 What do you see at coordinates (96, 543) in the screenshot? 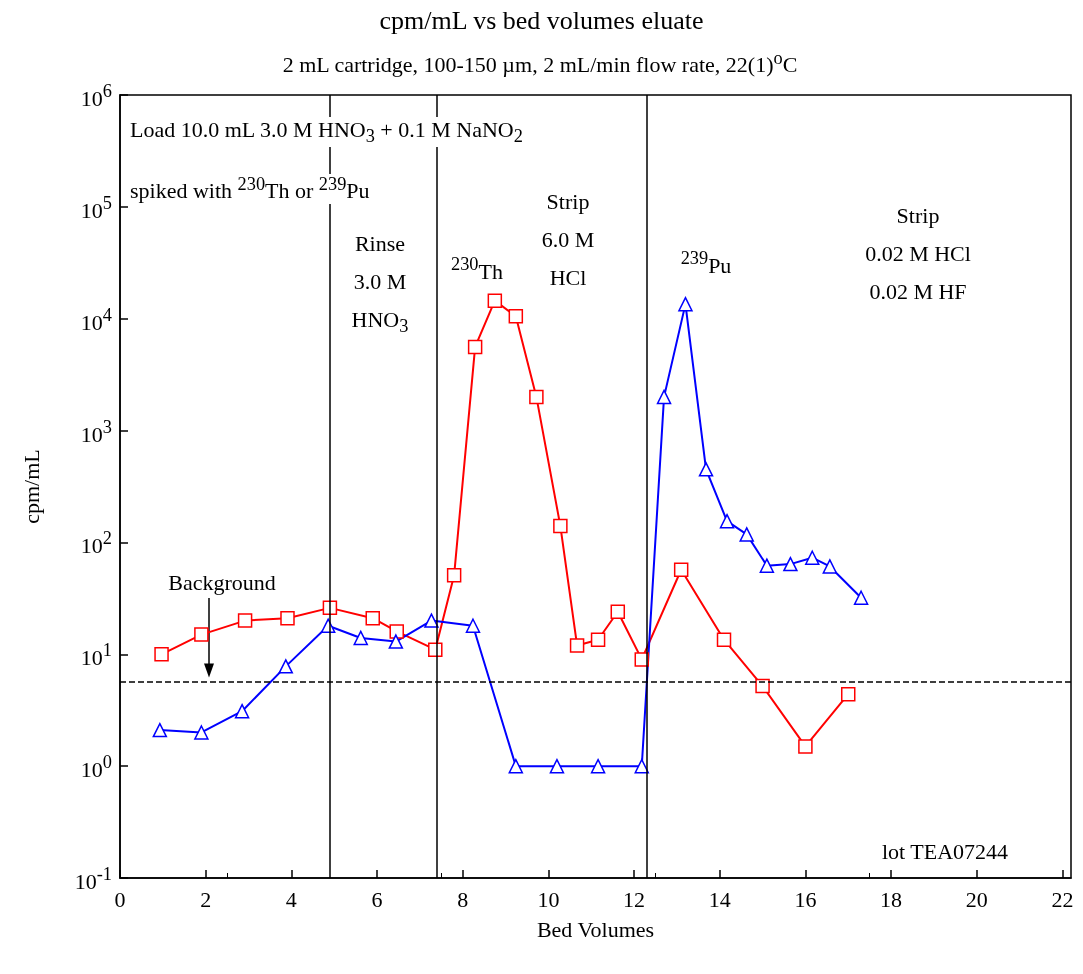
I see `y-tick-label: 10$^{2}$` at bounding box center [96, 543].